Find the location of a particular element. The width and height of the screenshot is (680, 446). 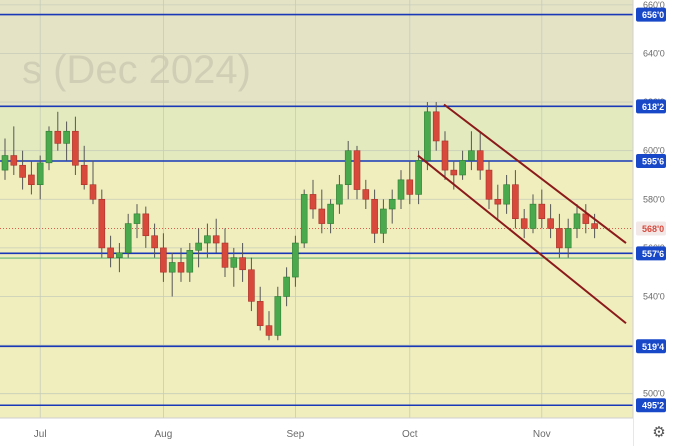

y-tick-label: 640'0 is located at coordinates (654, 53).